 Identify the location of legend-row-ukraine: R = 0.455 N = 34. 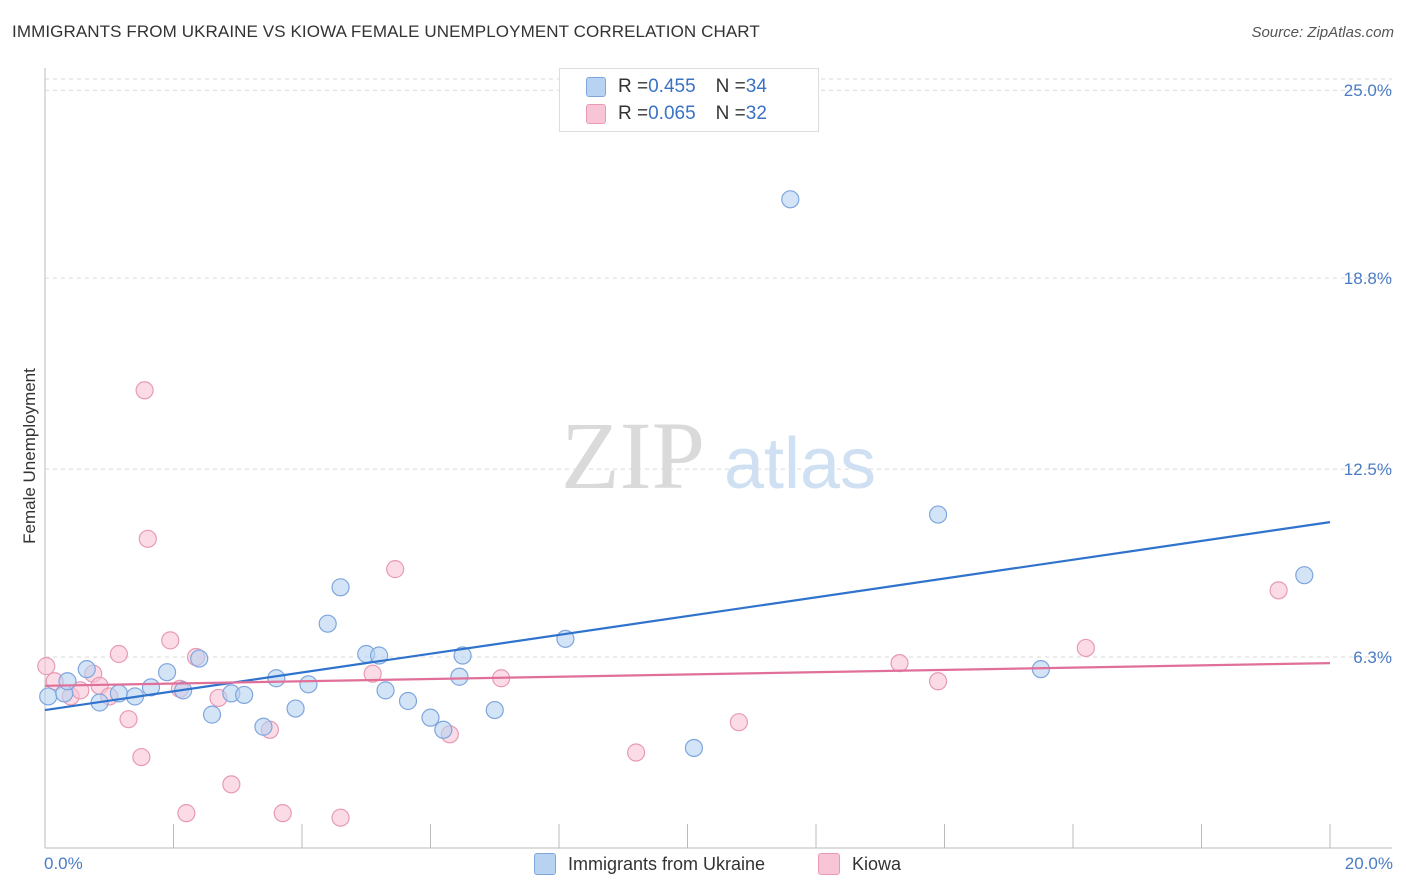
(676, 87).